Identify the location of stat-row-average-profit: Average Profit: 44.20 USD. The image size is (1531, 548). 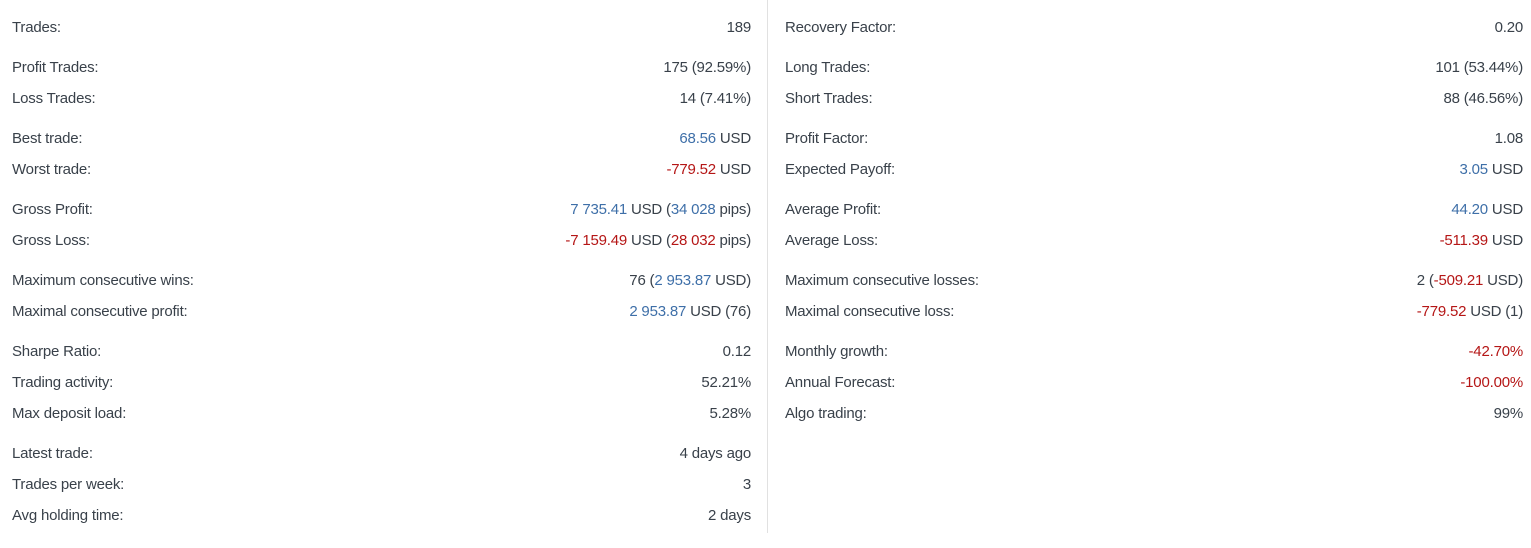
(1154, 209).